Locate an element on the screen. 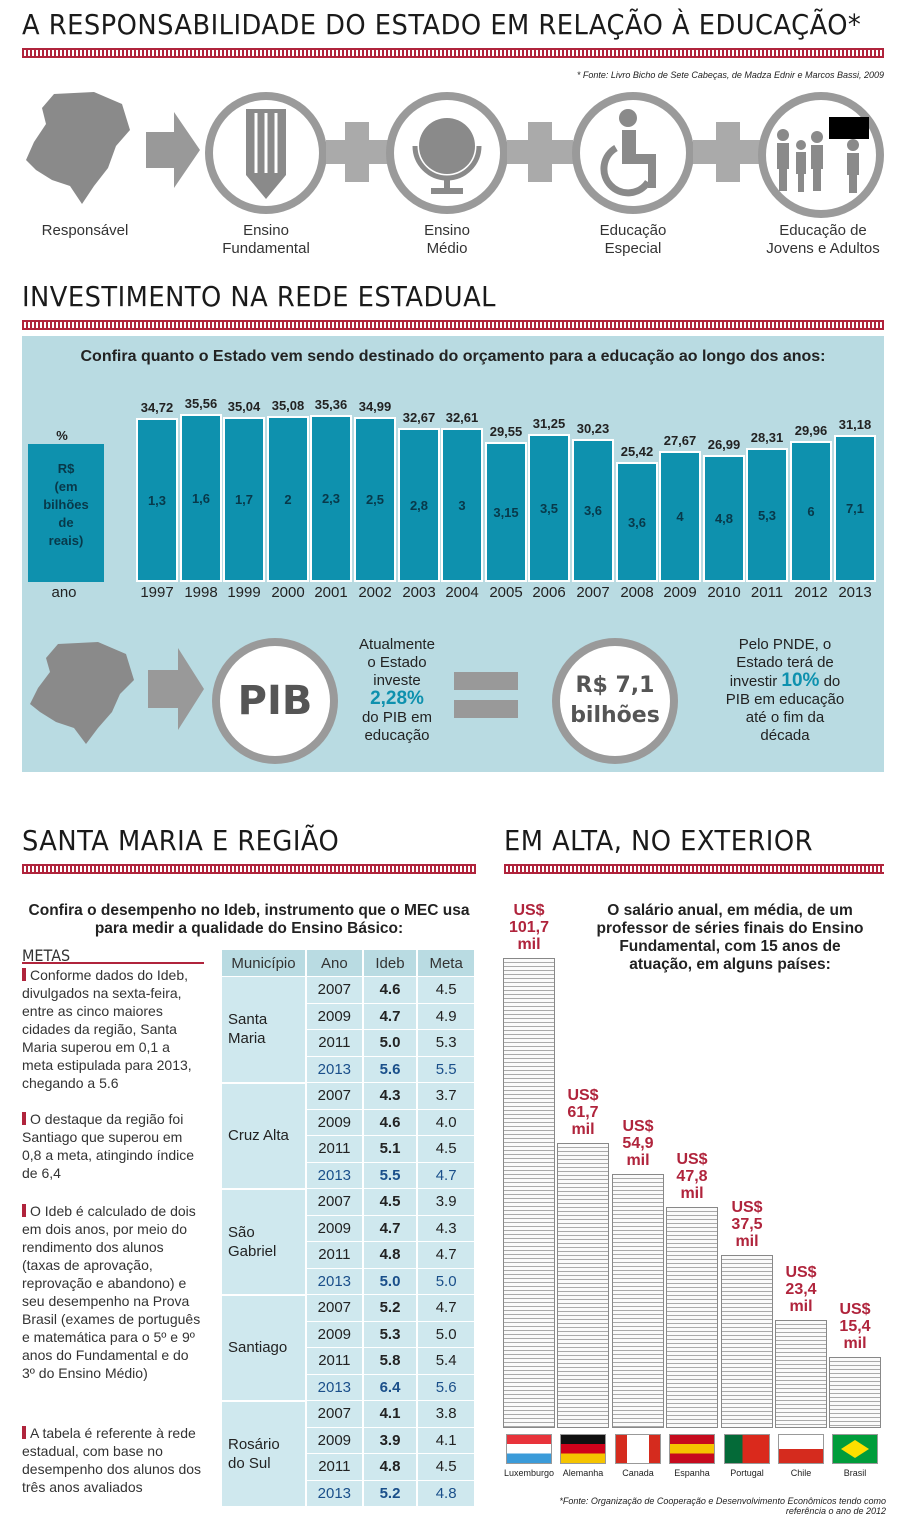  ideb-cell: 4.3 is located at coordinates (389, 1096).